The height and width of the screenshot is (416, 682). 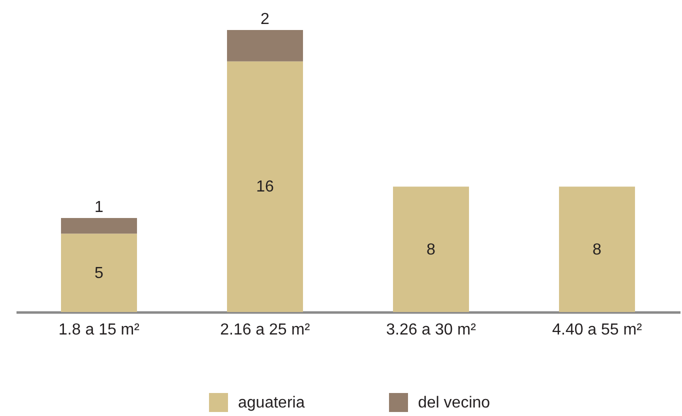 I want to click on x-tick-label: 2.16 a 25 m², so click(x=265, y=330).